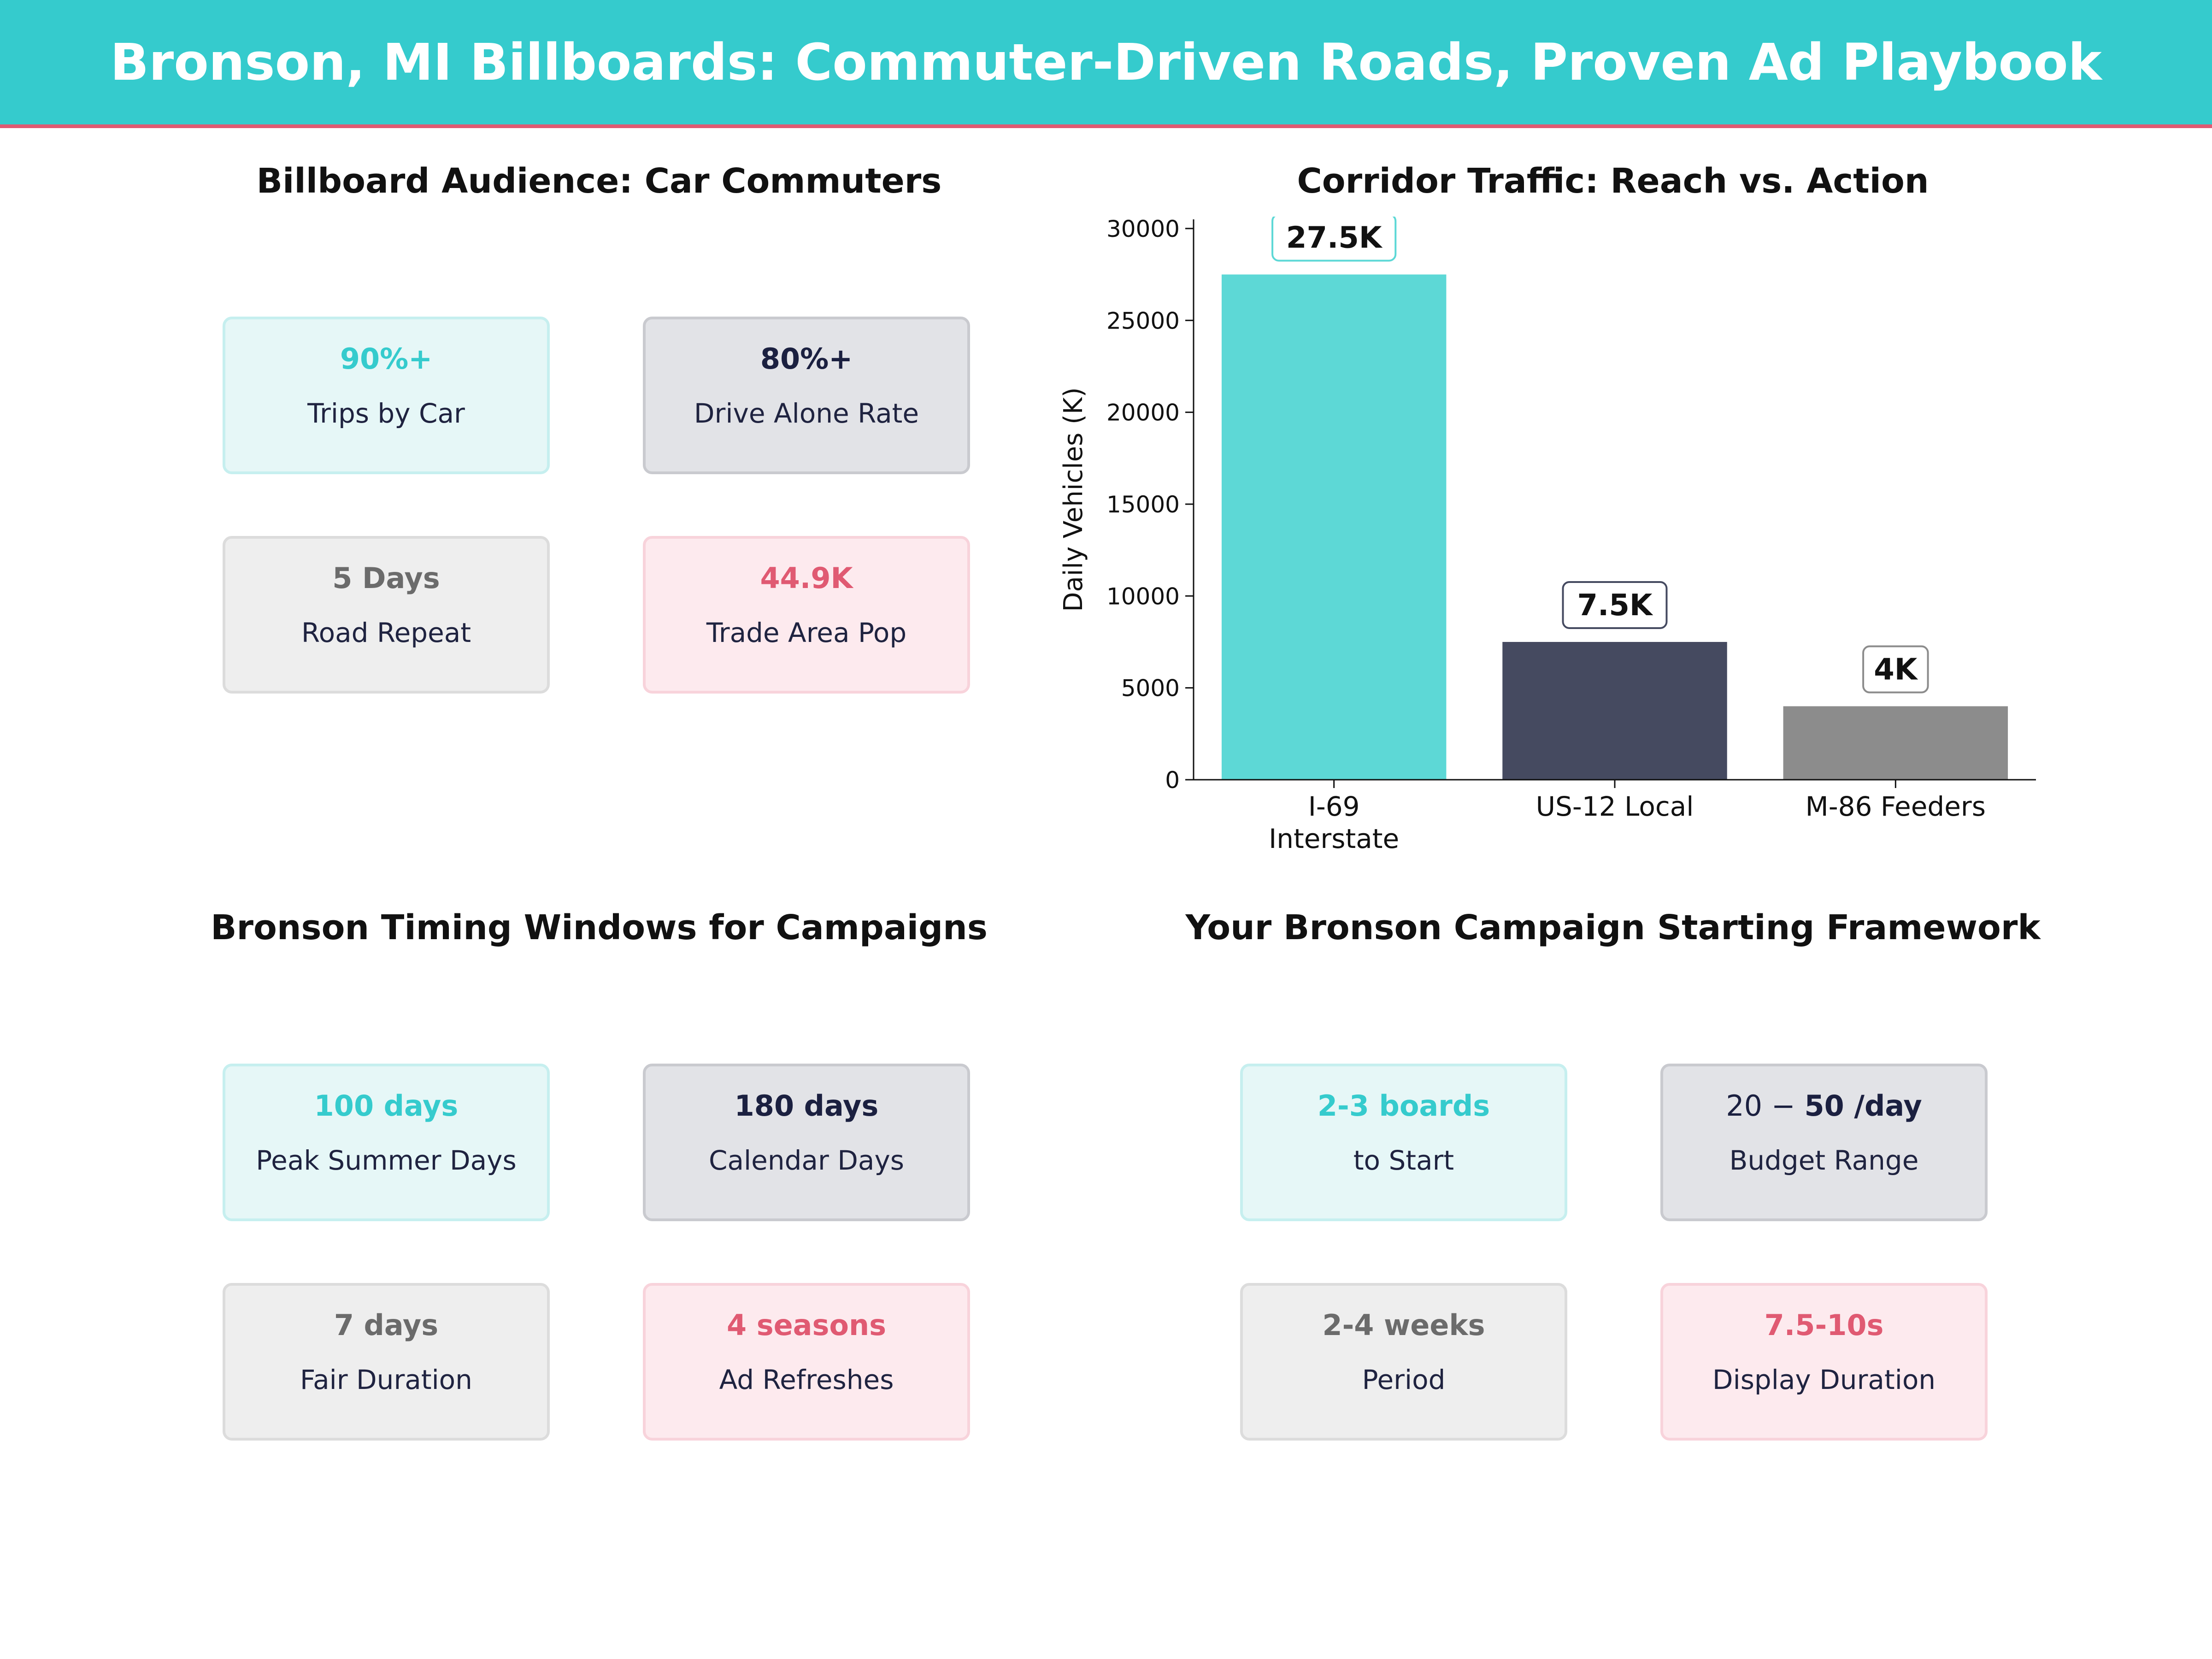 Image resolution: width=2212 pixels, height=1659 pixels. I want to click on stat-value: 7.5-10s, so click(1824, 1325).